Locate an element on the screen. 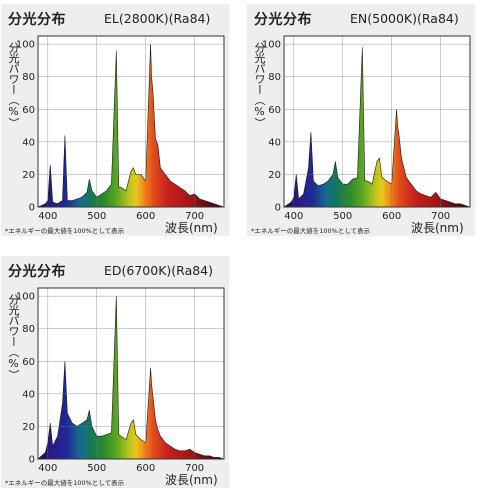 The width and height of the screenshot is (480, 504). chart-label: ED(6700K)(Ra84) is located at coordinates (159, 270).